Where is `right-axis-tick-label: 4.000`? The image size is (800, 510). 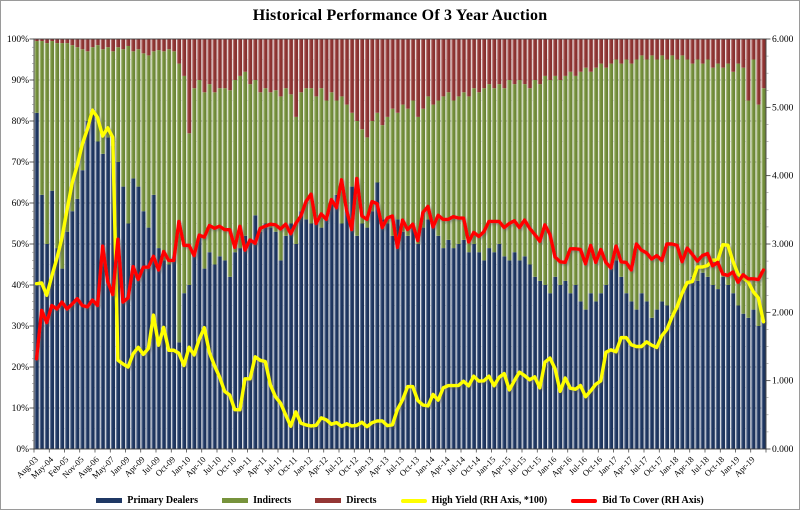
right-axis-tick-label: 4.000 is located at coordinates (783, 177).